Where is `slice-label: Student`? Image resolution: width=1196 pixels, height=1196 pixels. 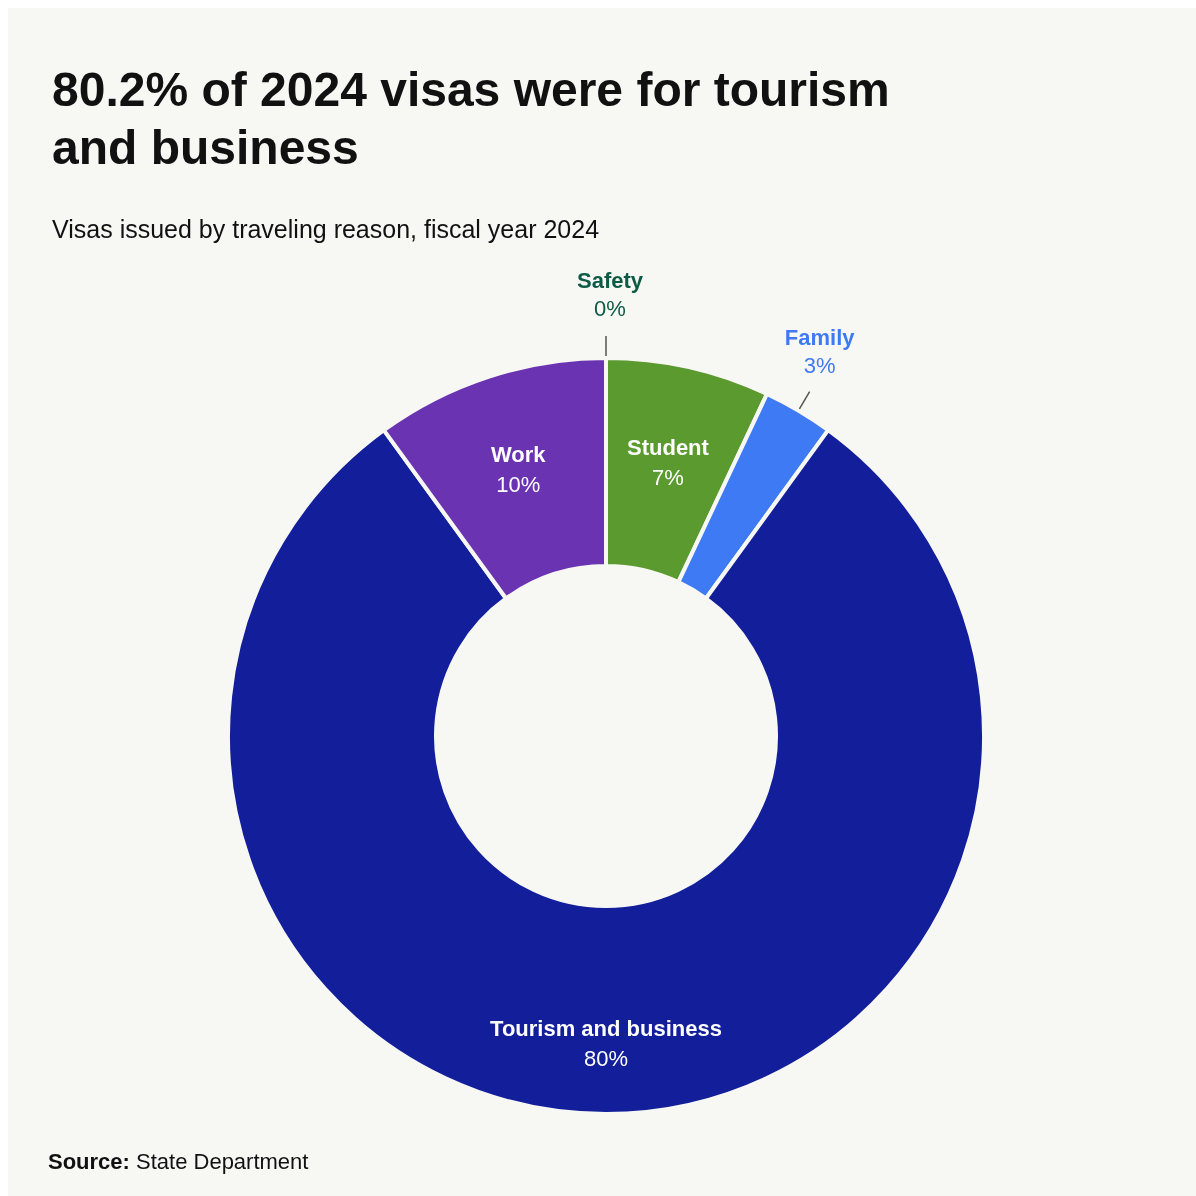 slice-label: Student is located at coordinates (668, 447).